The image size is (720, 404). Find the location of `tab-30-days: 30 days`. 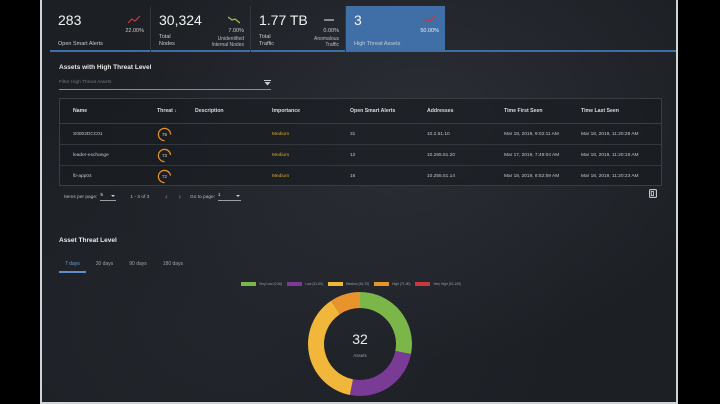

tab-30-days: 30 days is located at coordinates (104, 264).